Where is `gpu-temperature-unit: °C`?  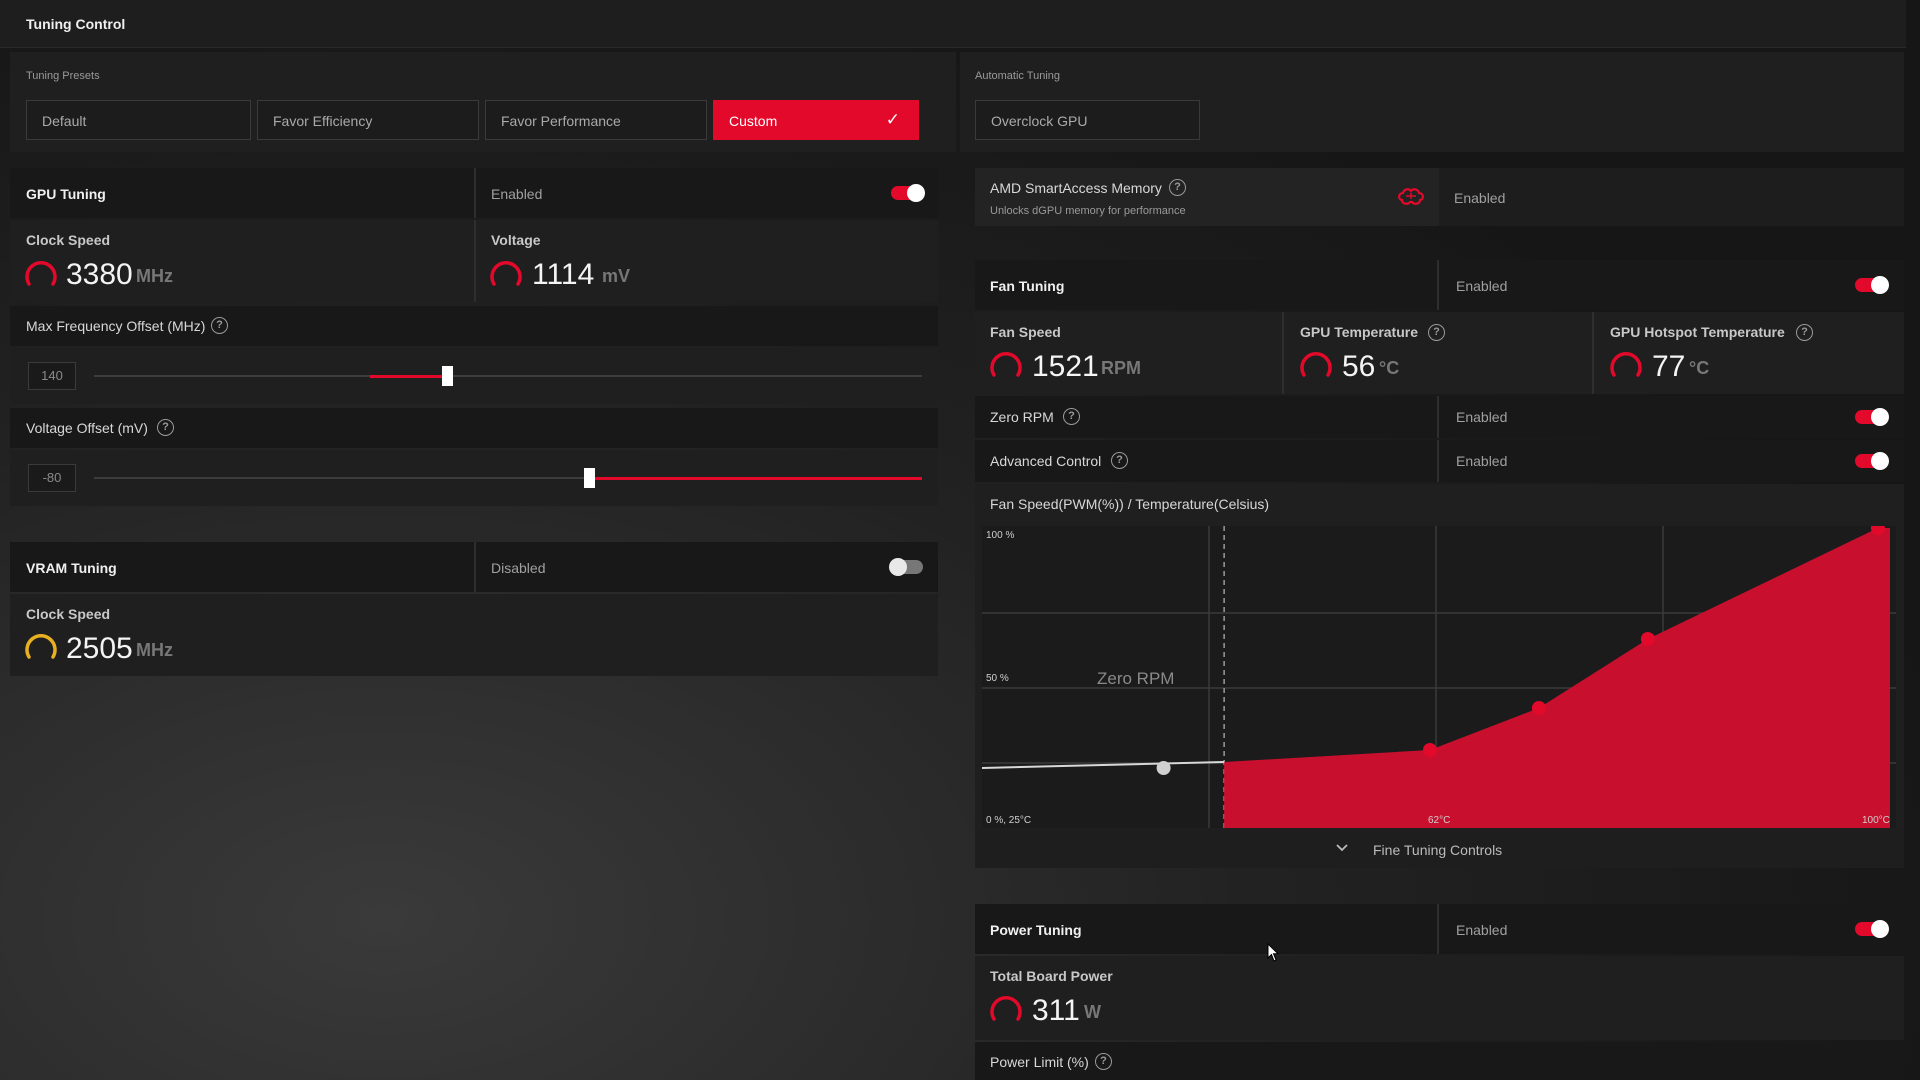
gpu-temperature-unit: °C is located at coordinates (1389, 368).